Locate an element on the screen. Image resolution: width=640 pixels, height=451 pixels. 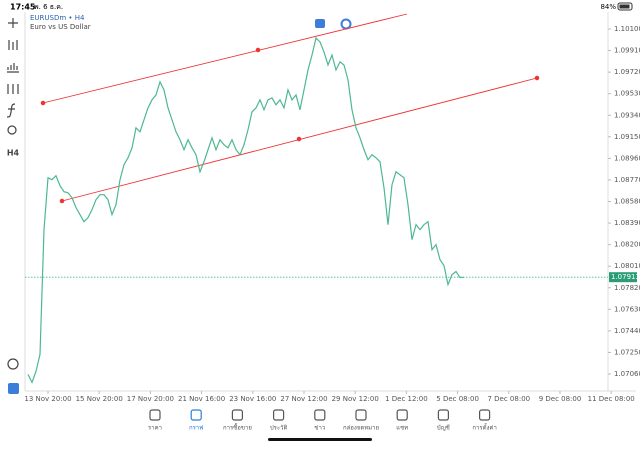
x-tick-label: 27 Nov 12:00 is located at coordinates (303, 399).